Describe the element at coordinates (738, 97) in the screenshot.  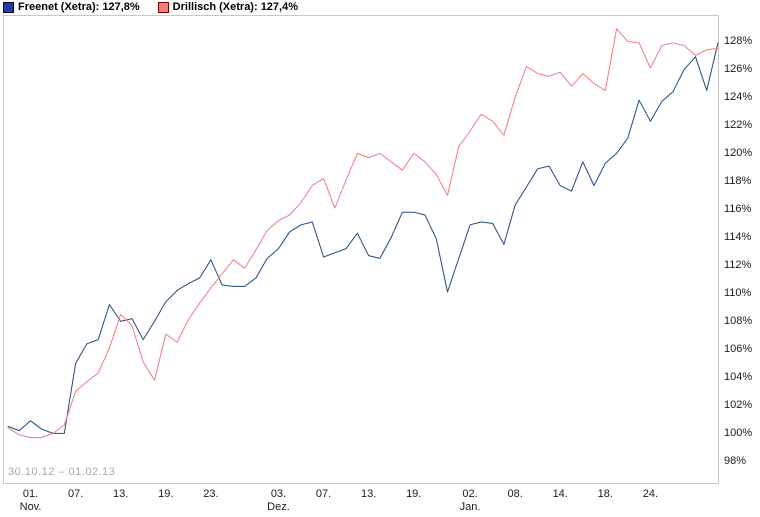
I see `y-axis-label: 124%` at that location.